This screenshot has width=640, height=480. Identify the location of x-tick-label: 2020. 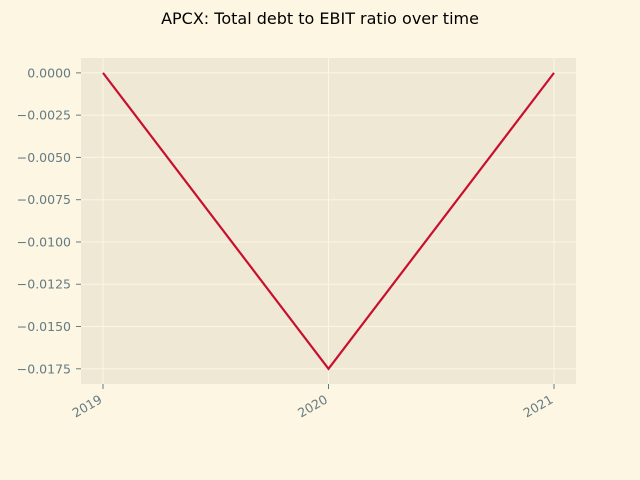
(312, 406).